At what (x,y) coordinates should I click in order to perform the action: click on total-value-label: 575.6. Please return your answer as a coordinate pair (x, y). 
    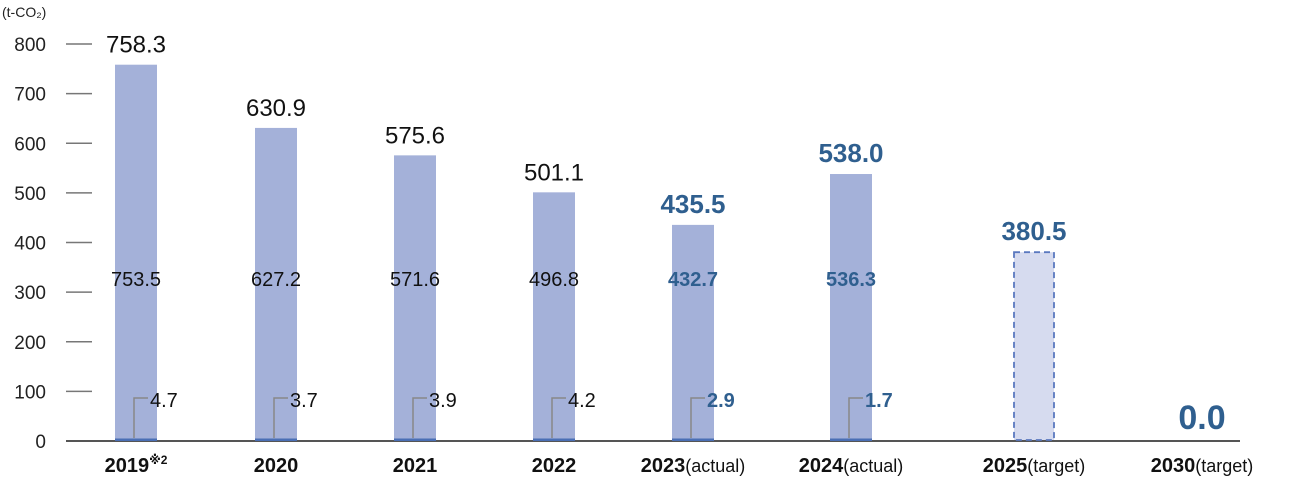
    Looking at the image, I should click on (415, 135).